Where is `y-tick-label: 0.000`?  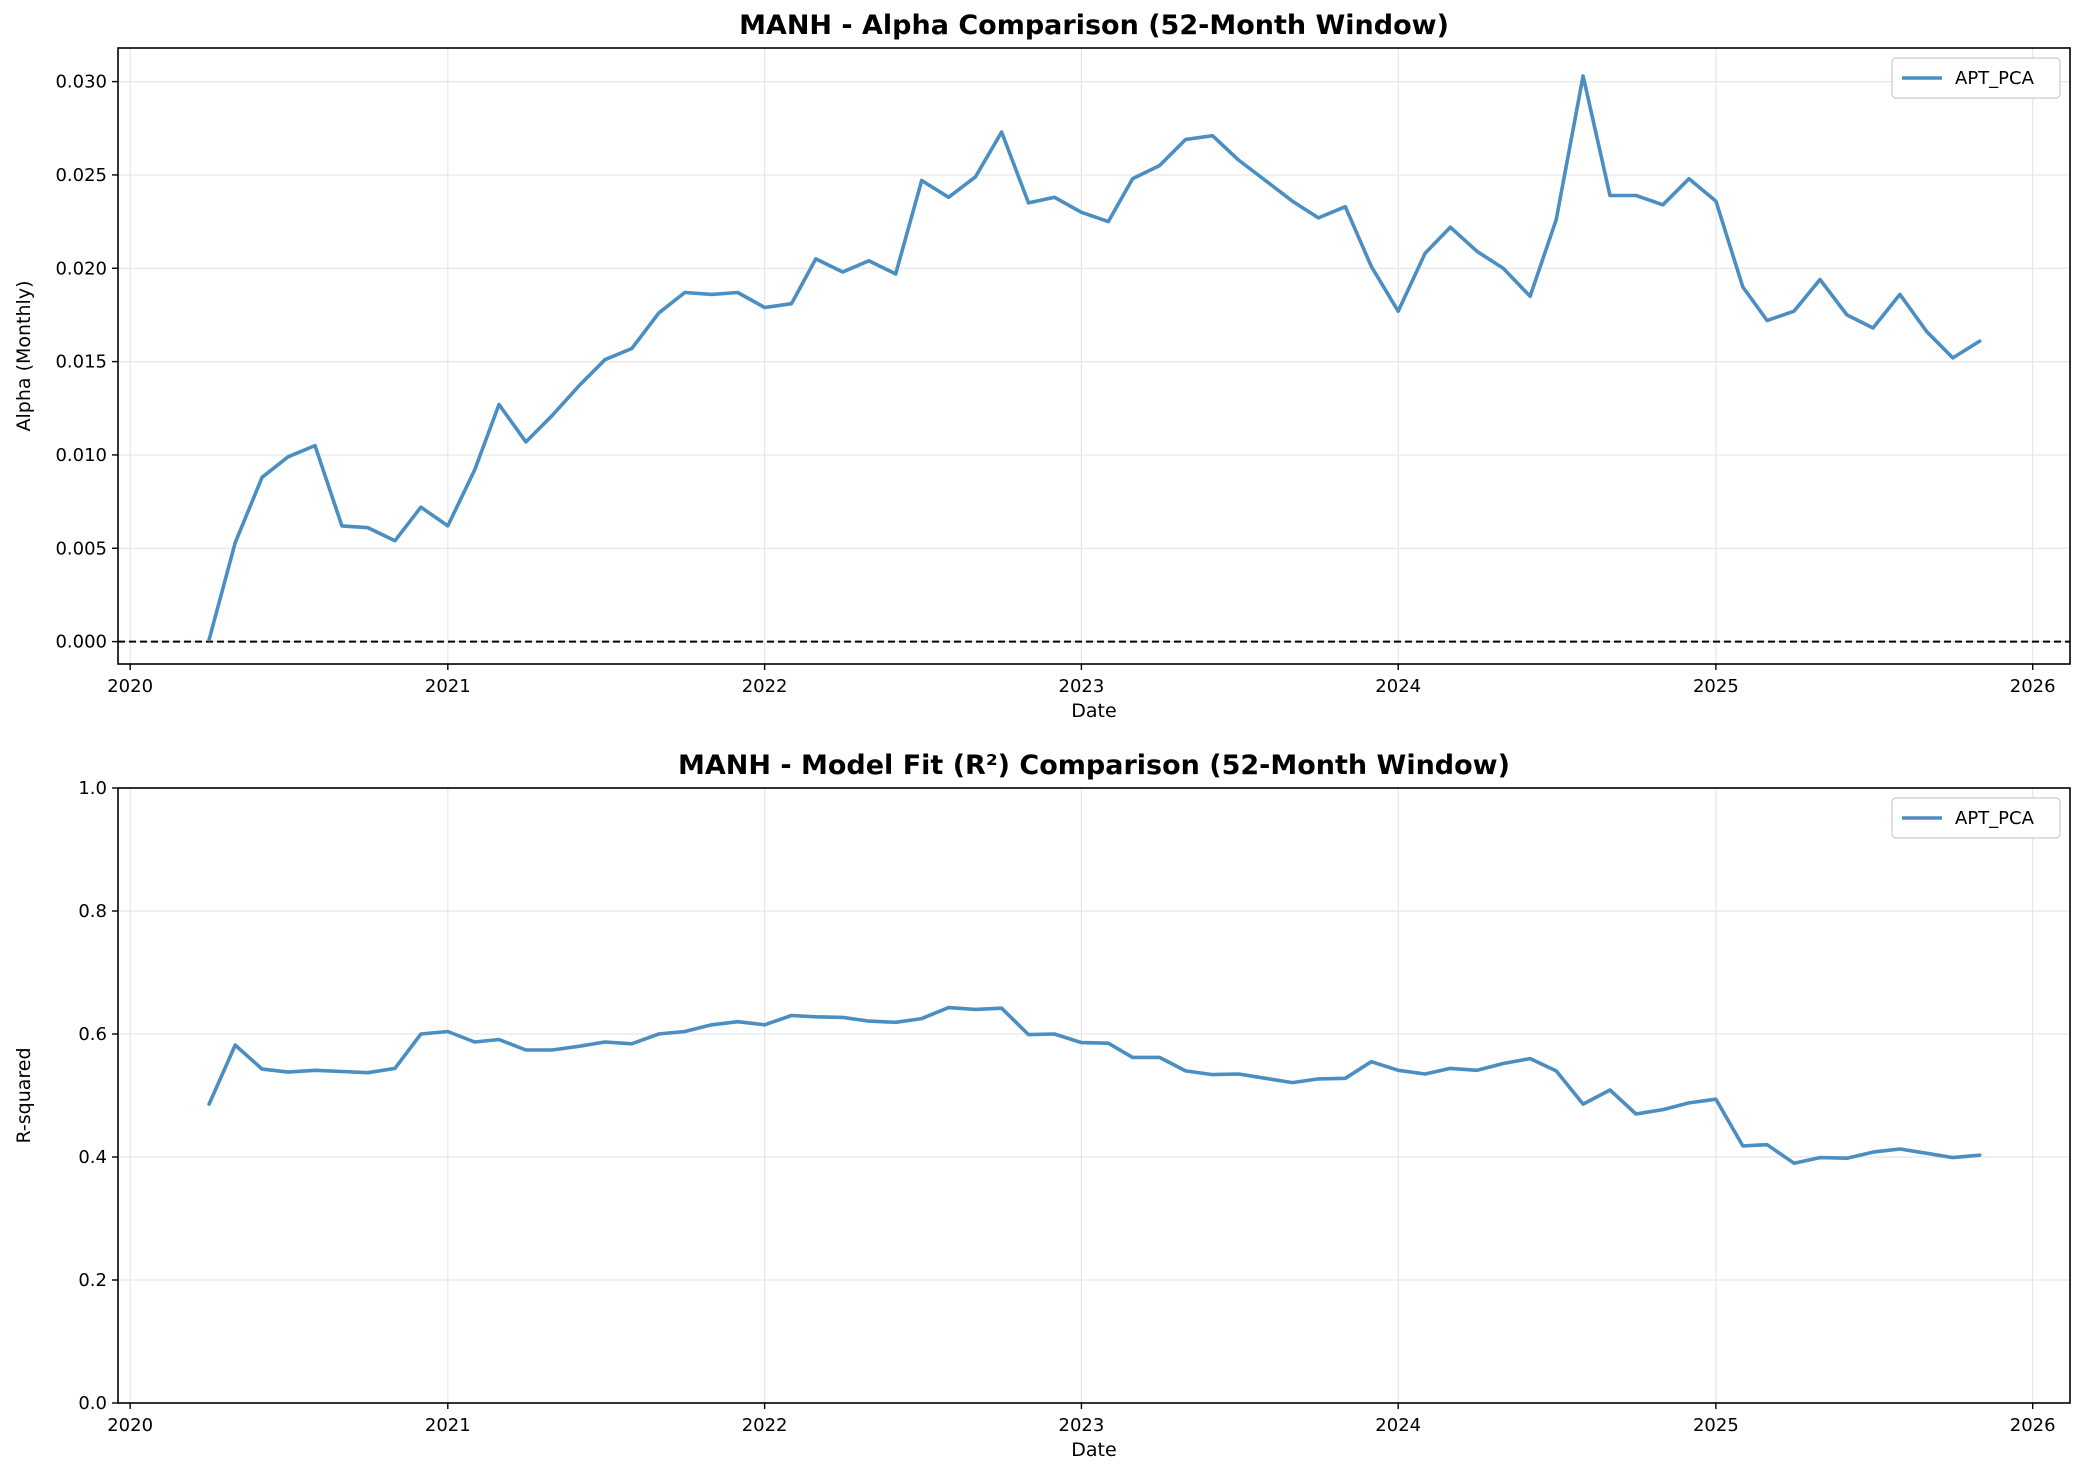
y-tick-label: 0.000 is located at coordinates (81, 642).